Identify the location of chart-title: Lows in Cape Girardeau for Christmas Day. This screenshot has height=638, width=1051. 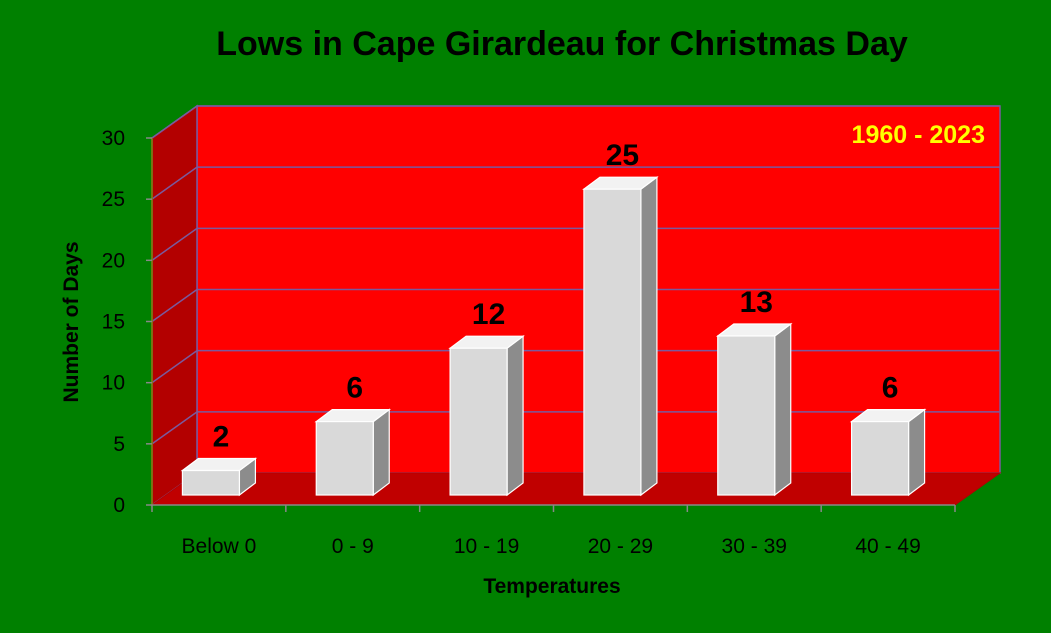
(562, 44).